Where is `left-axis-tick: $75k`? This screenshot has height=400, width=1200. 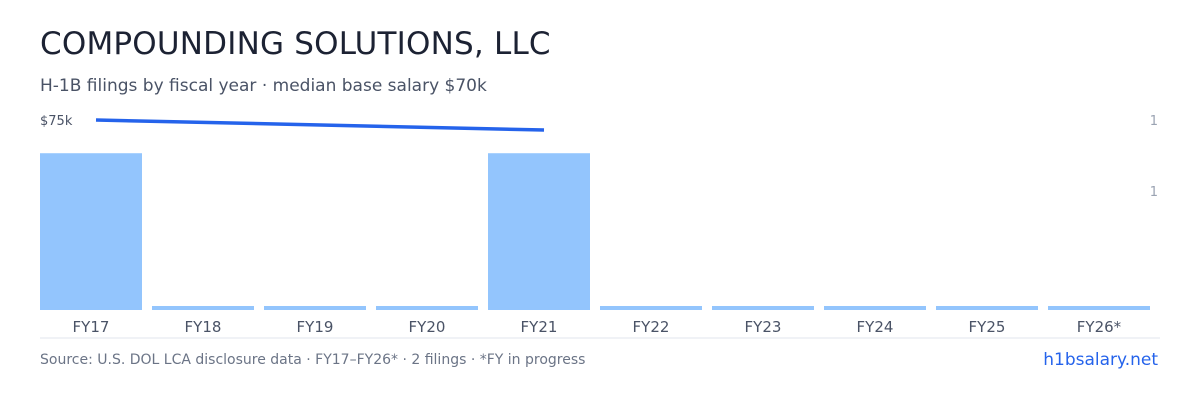
left-axis-tick: $75k is located at coordinates (56, 121).